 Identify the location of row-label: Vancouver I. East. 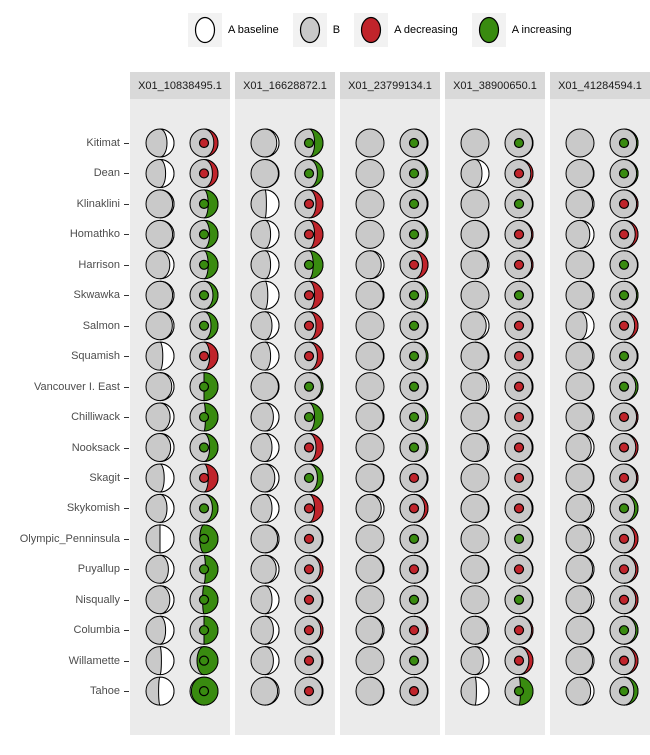
(76, 386).